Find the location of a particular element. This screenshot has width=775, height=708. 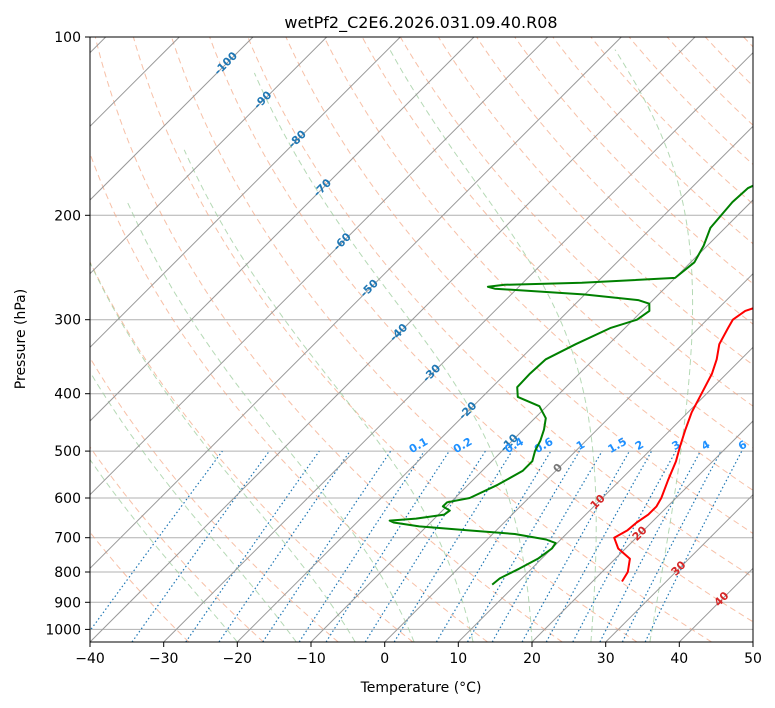

x-tick-label: −30 is located at coordinates (164, 659).